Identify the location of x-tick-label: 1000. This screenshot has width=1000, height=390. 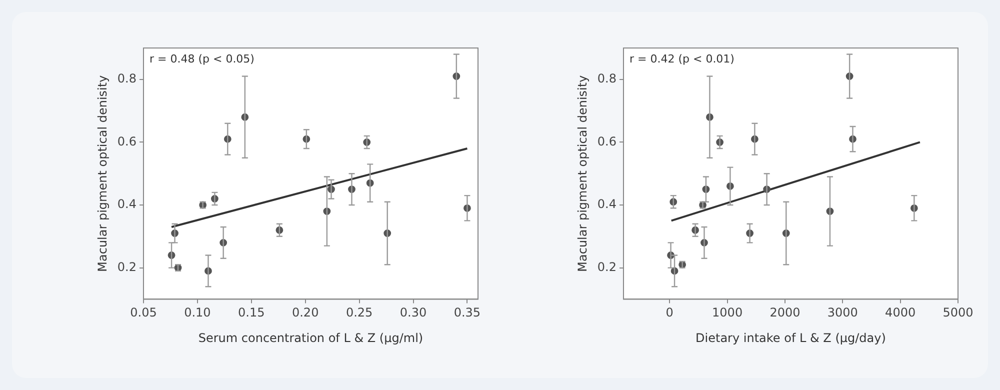
(727, 313).